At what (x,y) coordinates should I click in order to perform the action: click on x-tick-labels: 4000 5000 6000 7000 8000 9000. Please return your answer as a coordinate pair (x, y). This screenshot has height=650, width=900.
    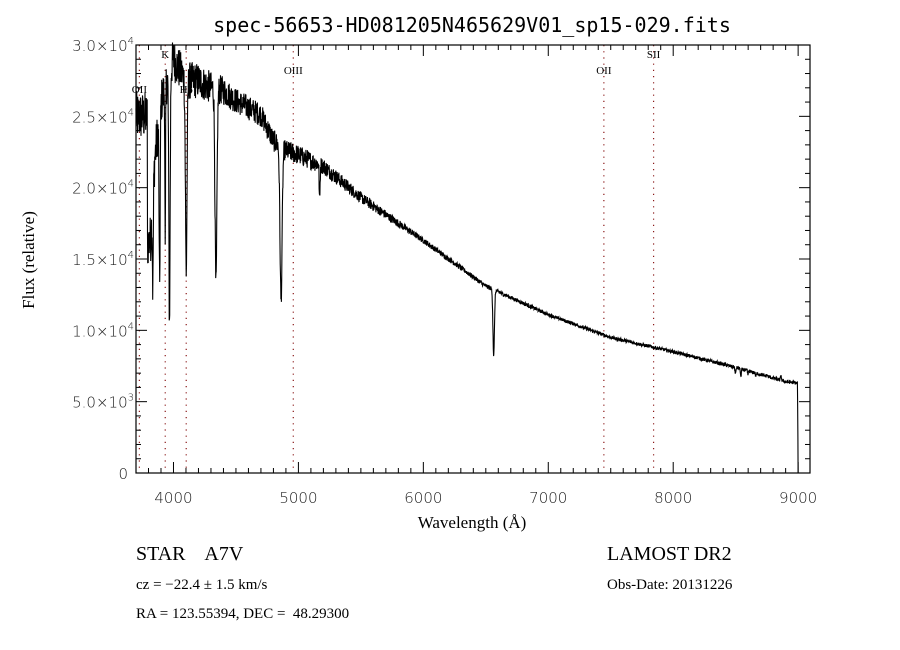
    Looking at the image, I should click on (485, 498).